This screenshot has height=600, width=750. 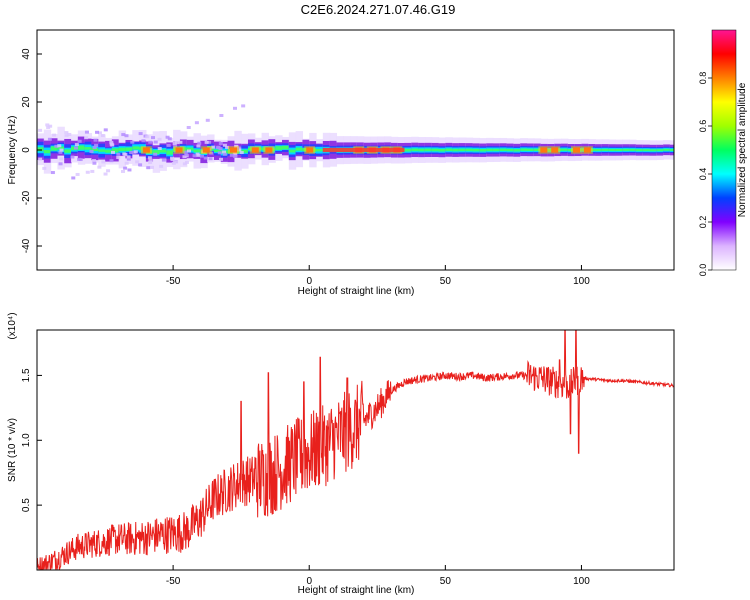 I want to click on bottom-x-ticks: -50 0 50 100, so click(x=378, y=576).